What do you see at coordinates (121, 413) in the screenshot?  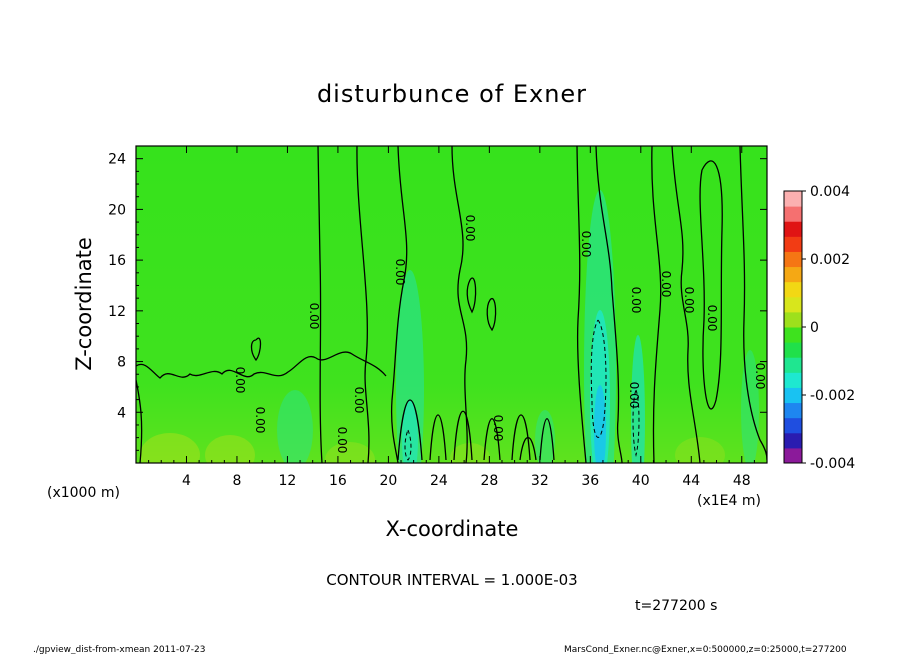 I see `y-tick-label: 4` at bounding box center [121, 413].